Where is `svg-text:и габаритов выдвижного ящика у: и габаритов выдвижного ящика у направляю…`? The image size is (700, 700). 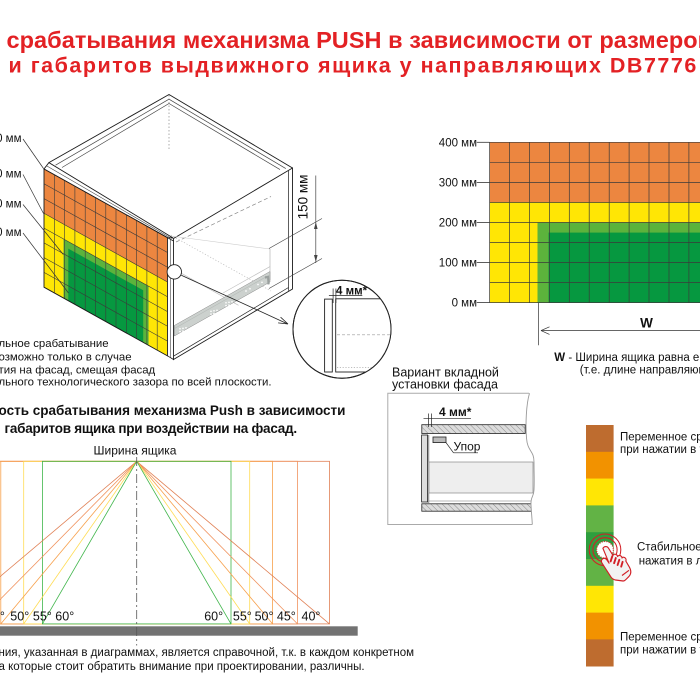 svg-text:и габаритов выдвижного ящика у: и габаритов выдвижного ящика у направляю… is located at coordinates (353, 66).